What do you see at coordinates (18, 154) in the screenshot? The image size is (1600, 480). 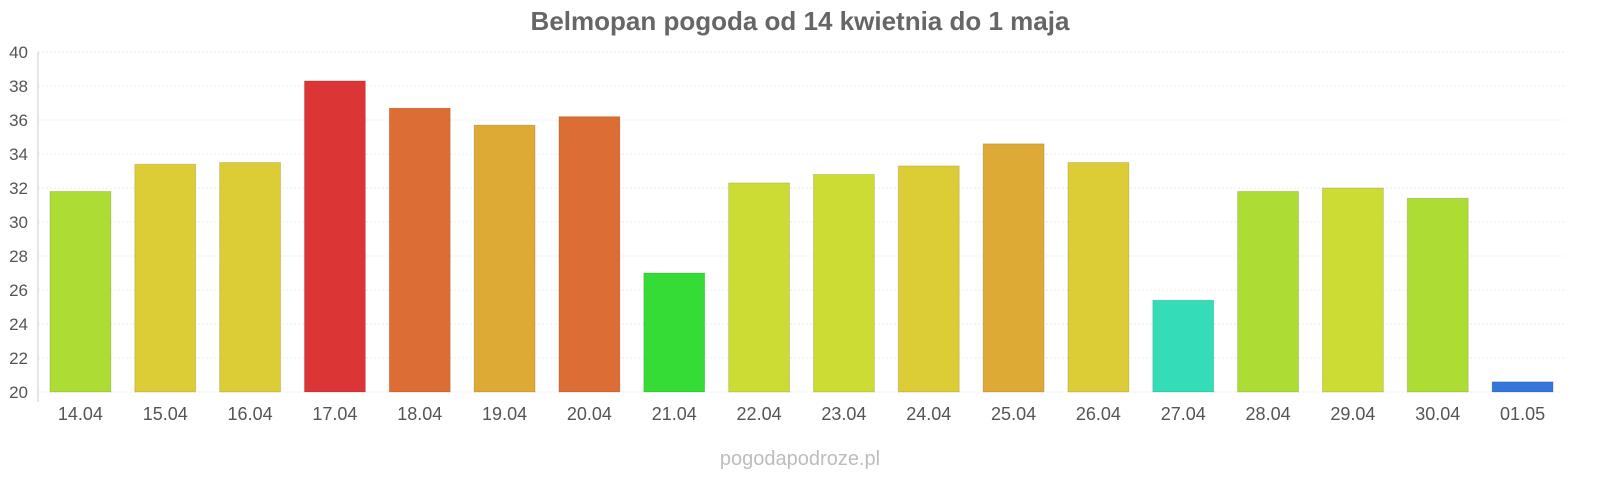 I see `y-tick-label: 34` at bounding box center [18, 154].